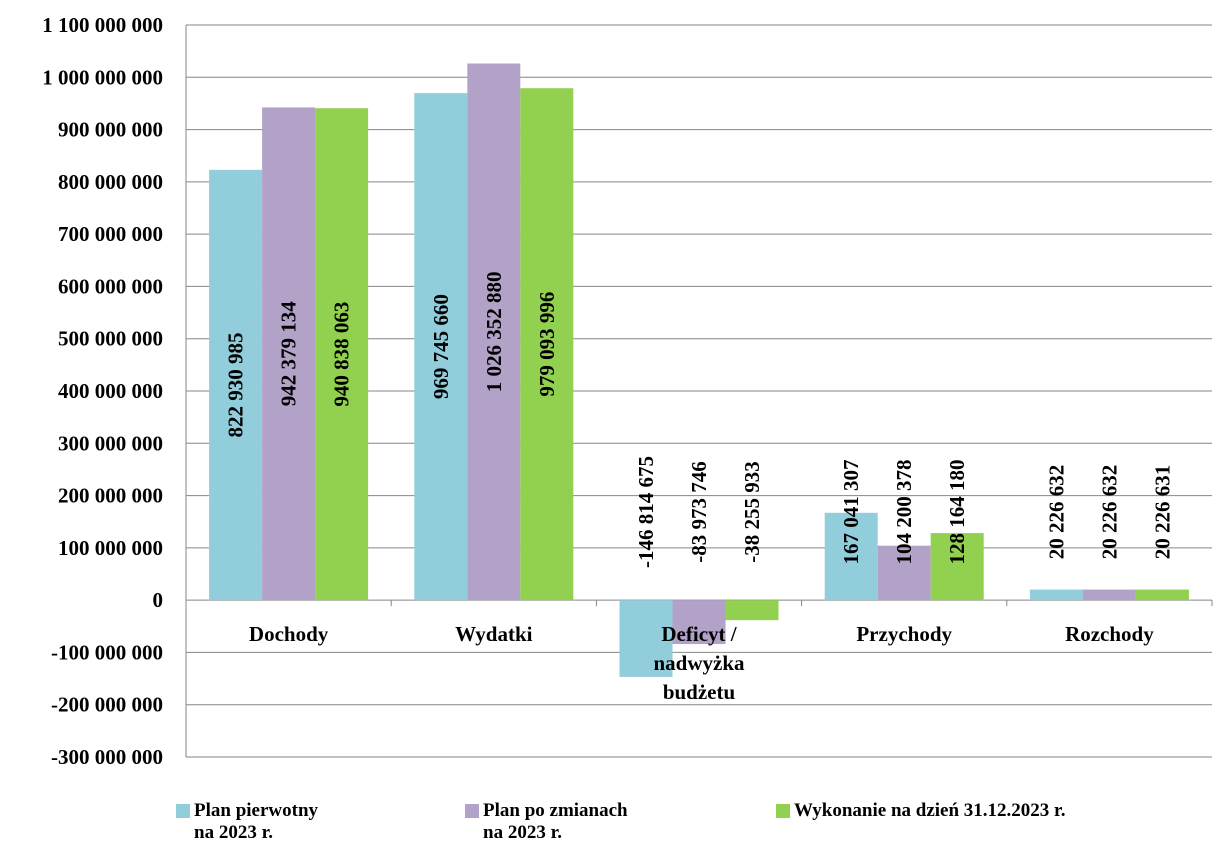 This screenshot has height=850, width=1221. I want to click on y-tick-label: -300 000 000, so click(107, 757).